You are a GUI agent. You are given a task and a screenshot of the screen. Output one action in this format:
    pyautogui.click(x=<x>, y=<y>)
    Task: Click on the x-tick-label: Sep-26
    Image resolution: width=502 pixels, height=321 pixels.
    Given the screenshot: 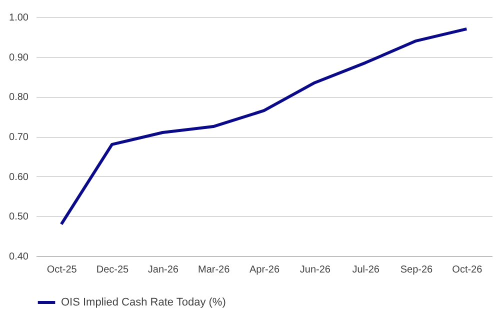 What is the action you would take?
    pyautogui.click(x=417, y=270)
    